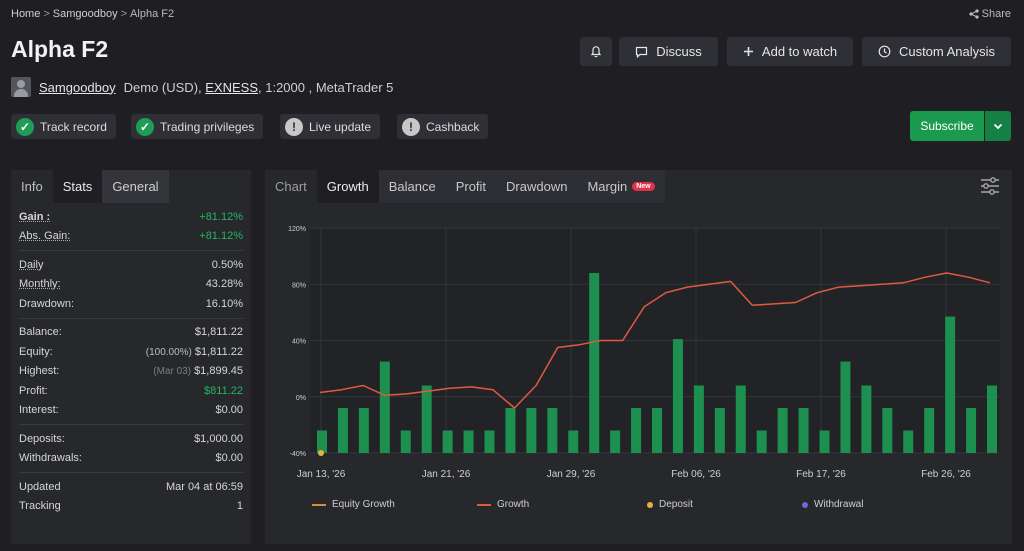  What do you see at coordinates (724, 504) in the screenshot?
I see `legend-deposit: Deposit` at bounding box center [724, 504].